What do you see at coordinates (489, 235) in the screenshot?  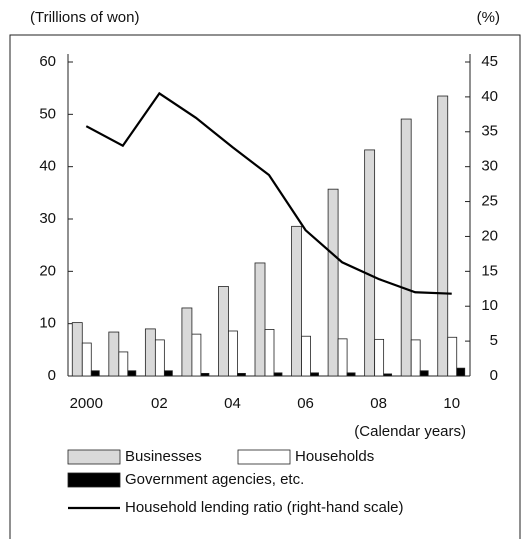 I see `y2-tick-label: 20` at bounding box center [489, 235].